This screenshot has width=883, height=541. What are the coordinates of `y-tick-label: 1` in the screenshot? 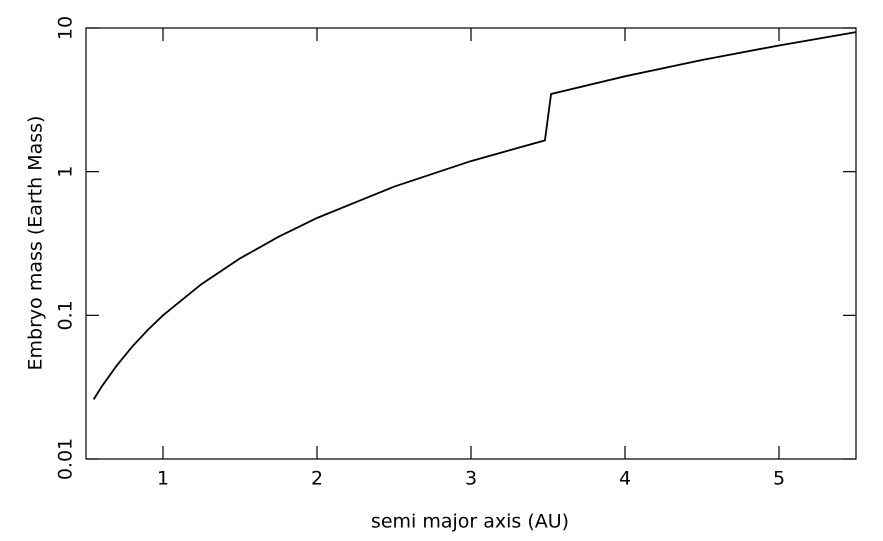 It's located at (66, 172).